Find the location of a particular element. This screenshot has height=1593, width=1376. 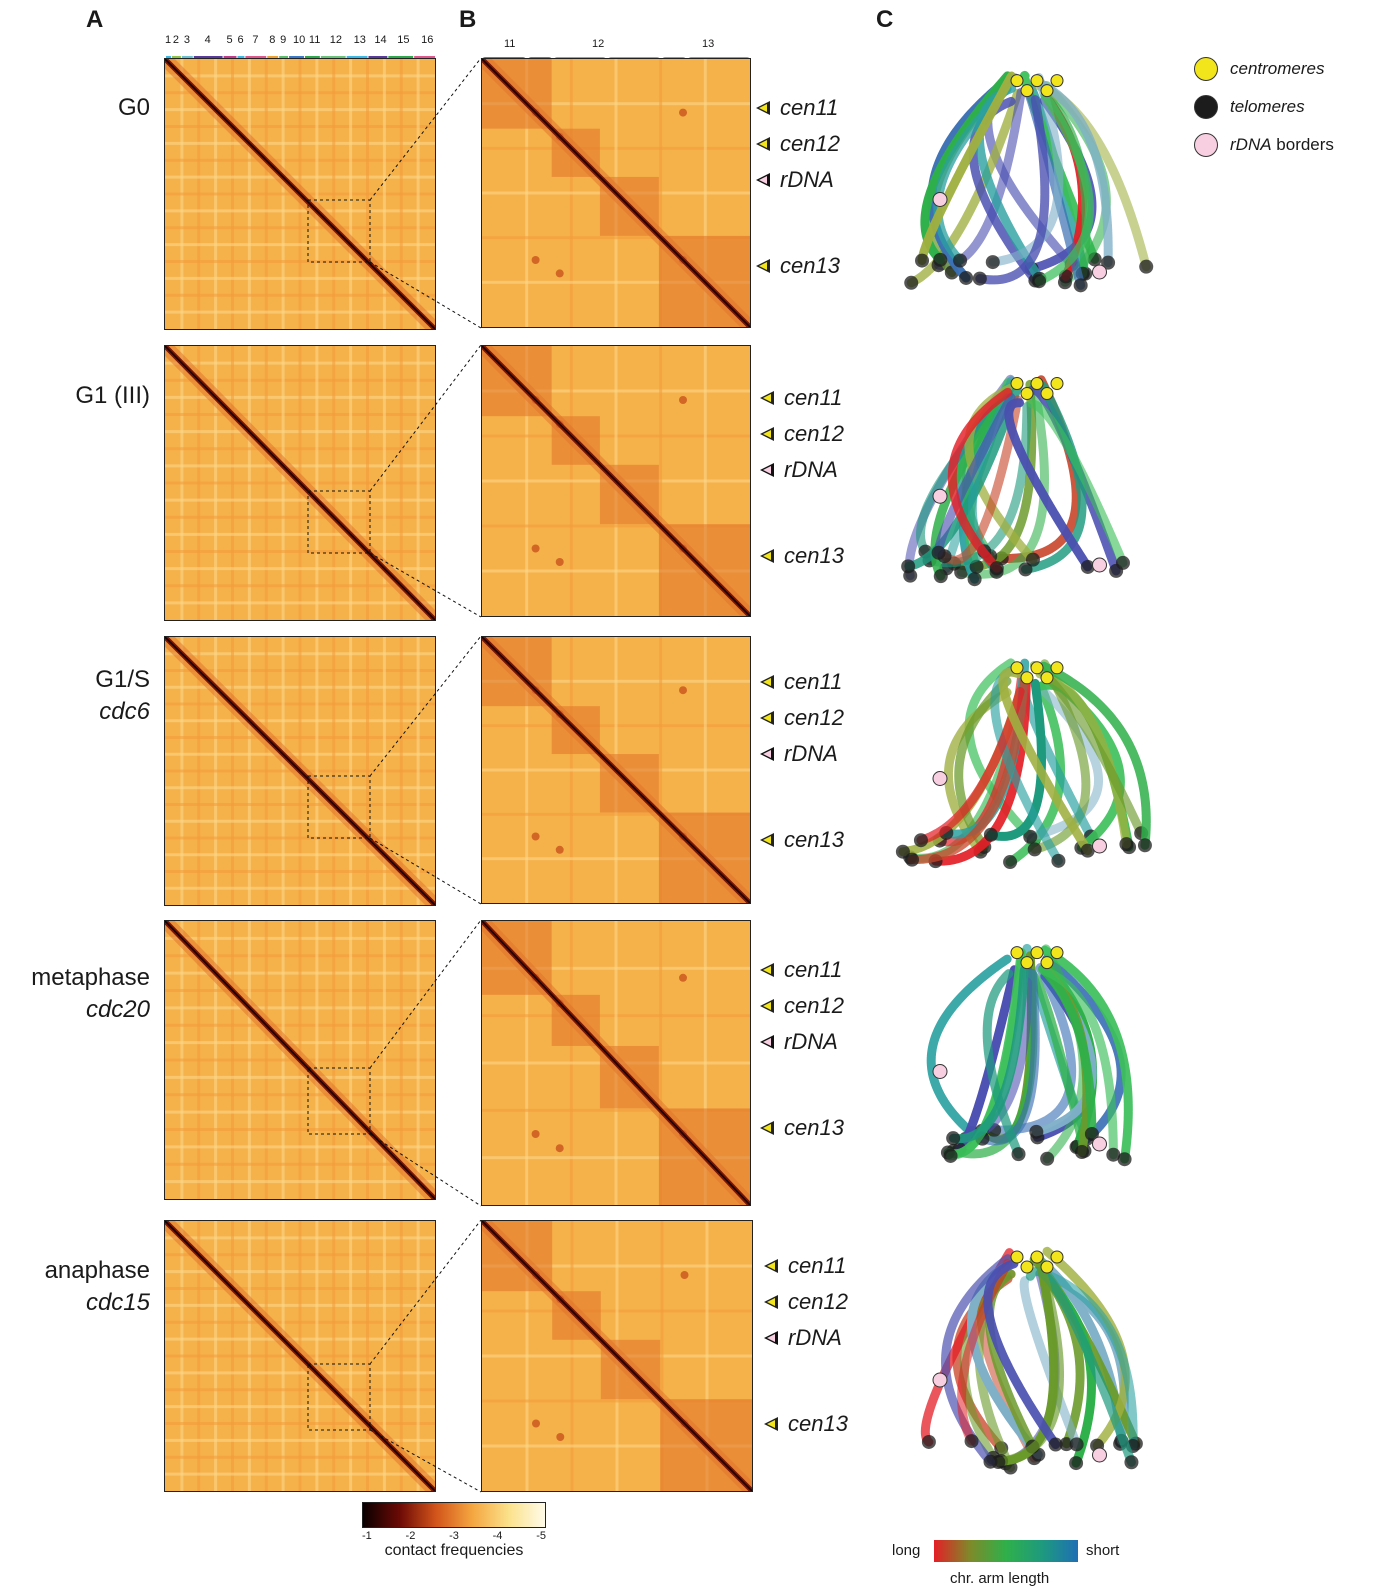

pink-circle-icon is located at coordinates (1206, 145).